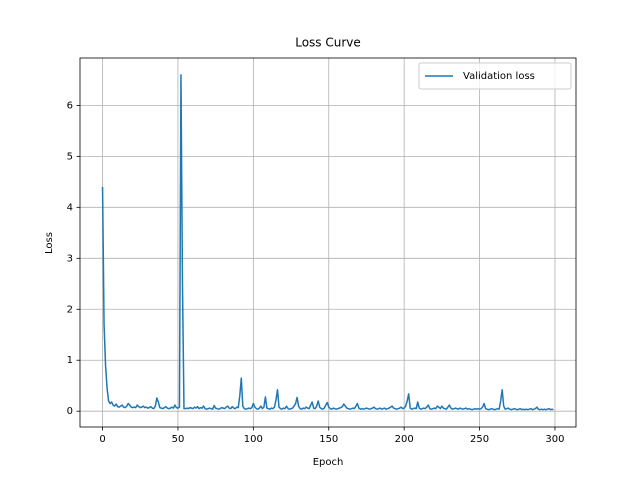 The width and height of the screenshot is (640, 480). What do you see at coordinates (178, 439) in the screenshot?
I see `x-tick-label: 50` at bounding box center [178, 439].